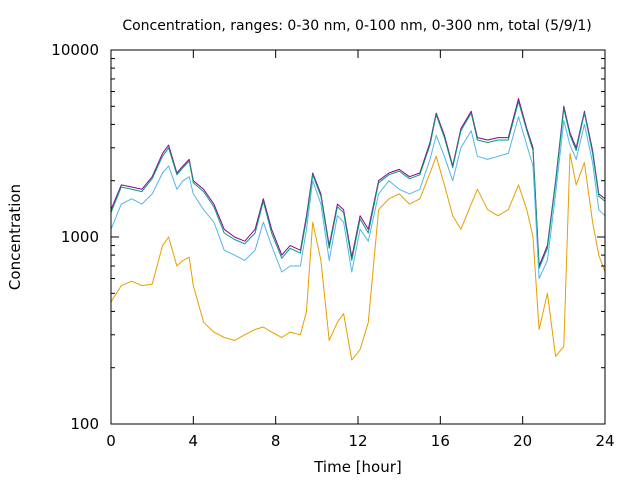 The height and width of the screenshot is (480, 640). Describe the element at coordinates (84, 424) in the screenshot. I see `y-tick-label: 100` at that location.